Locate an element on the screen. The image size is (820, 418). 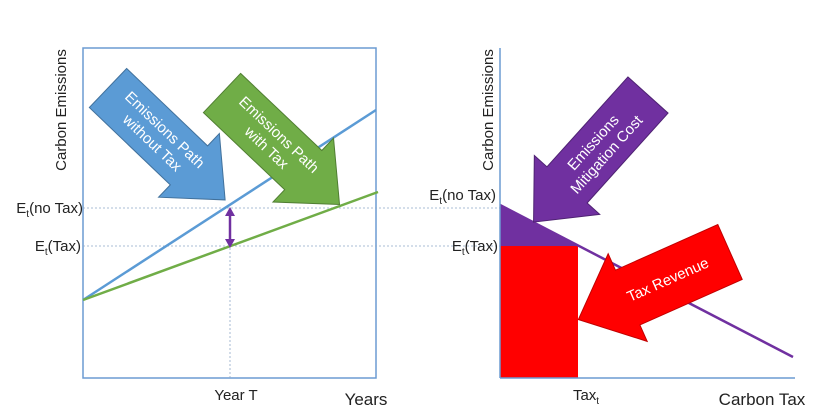
x-axis-label: Years is located at coordinates (366, 399).